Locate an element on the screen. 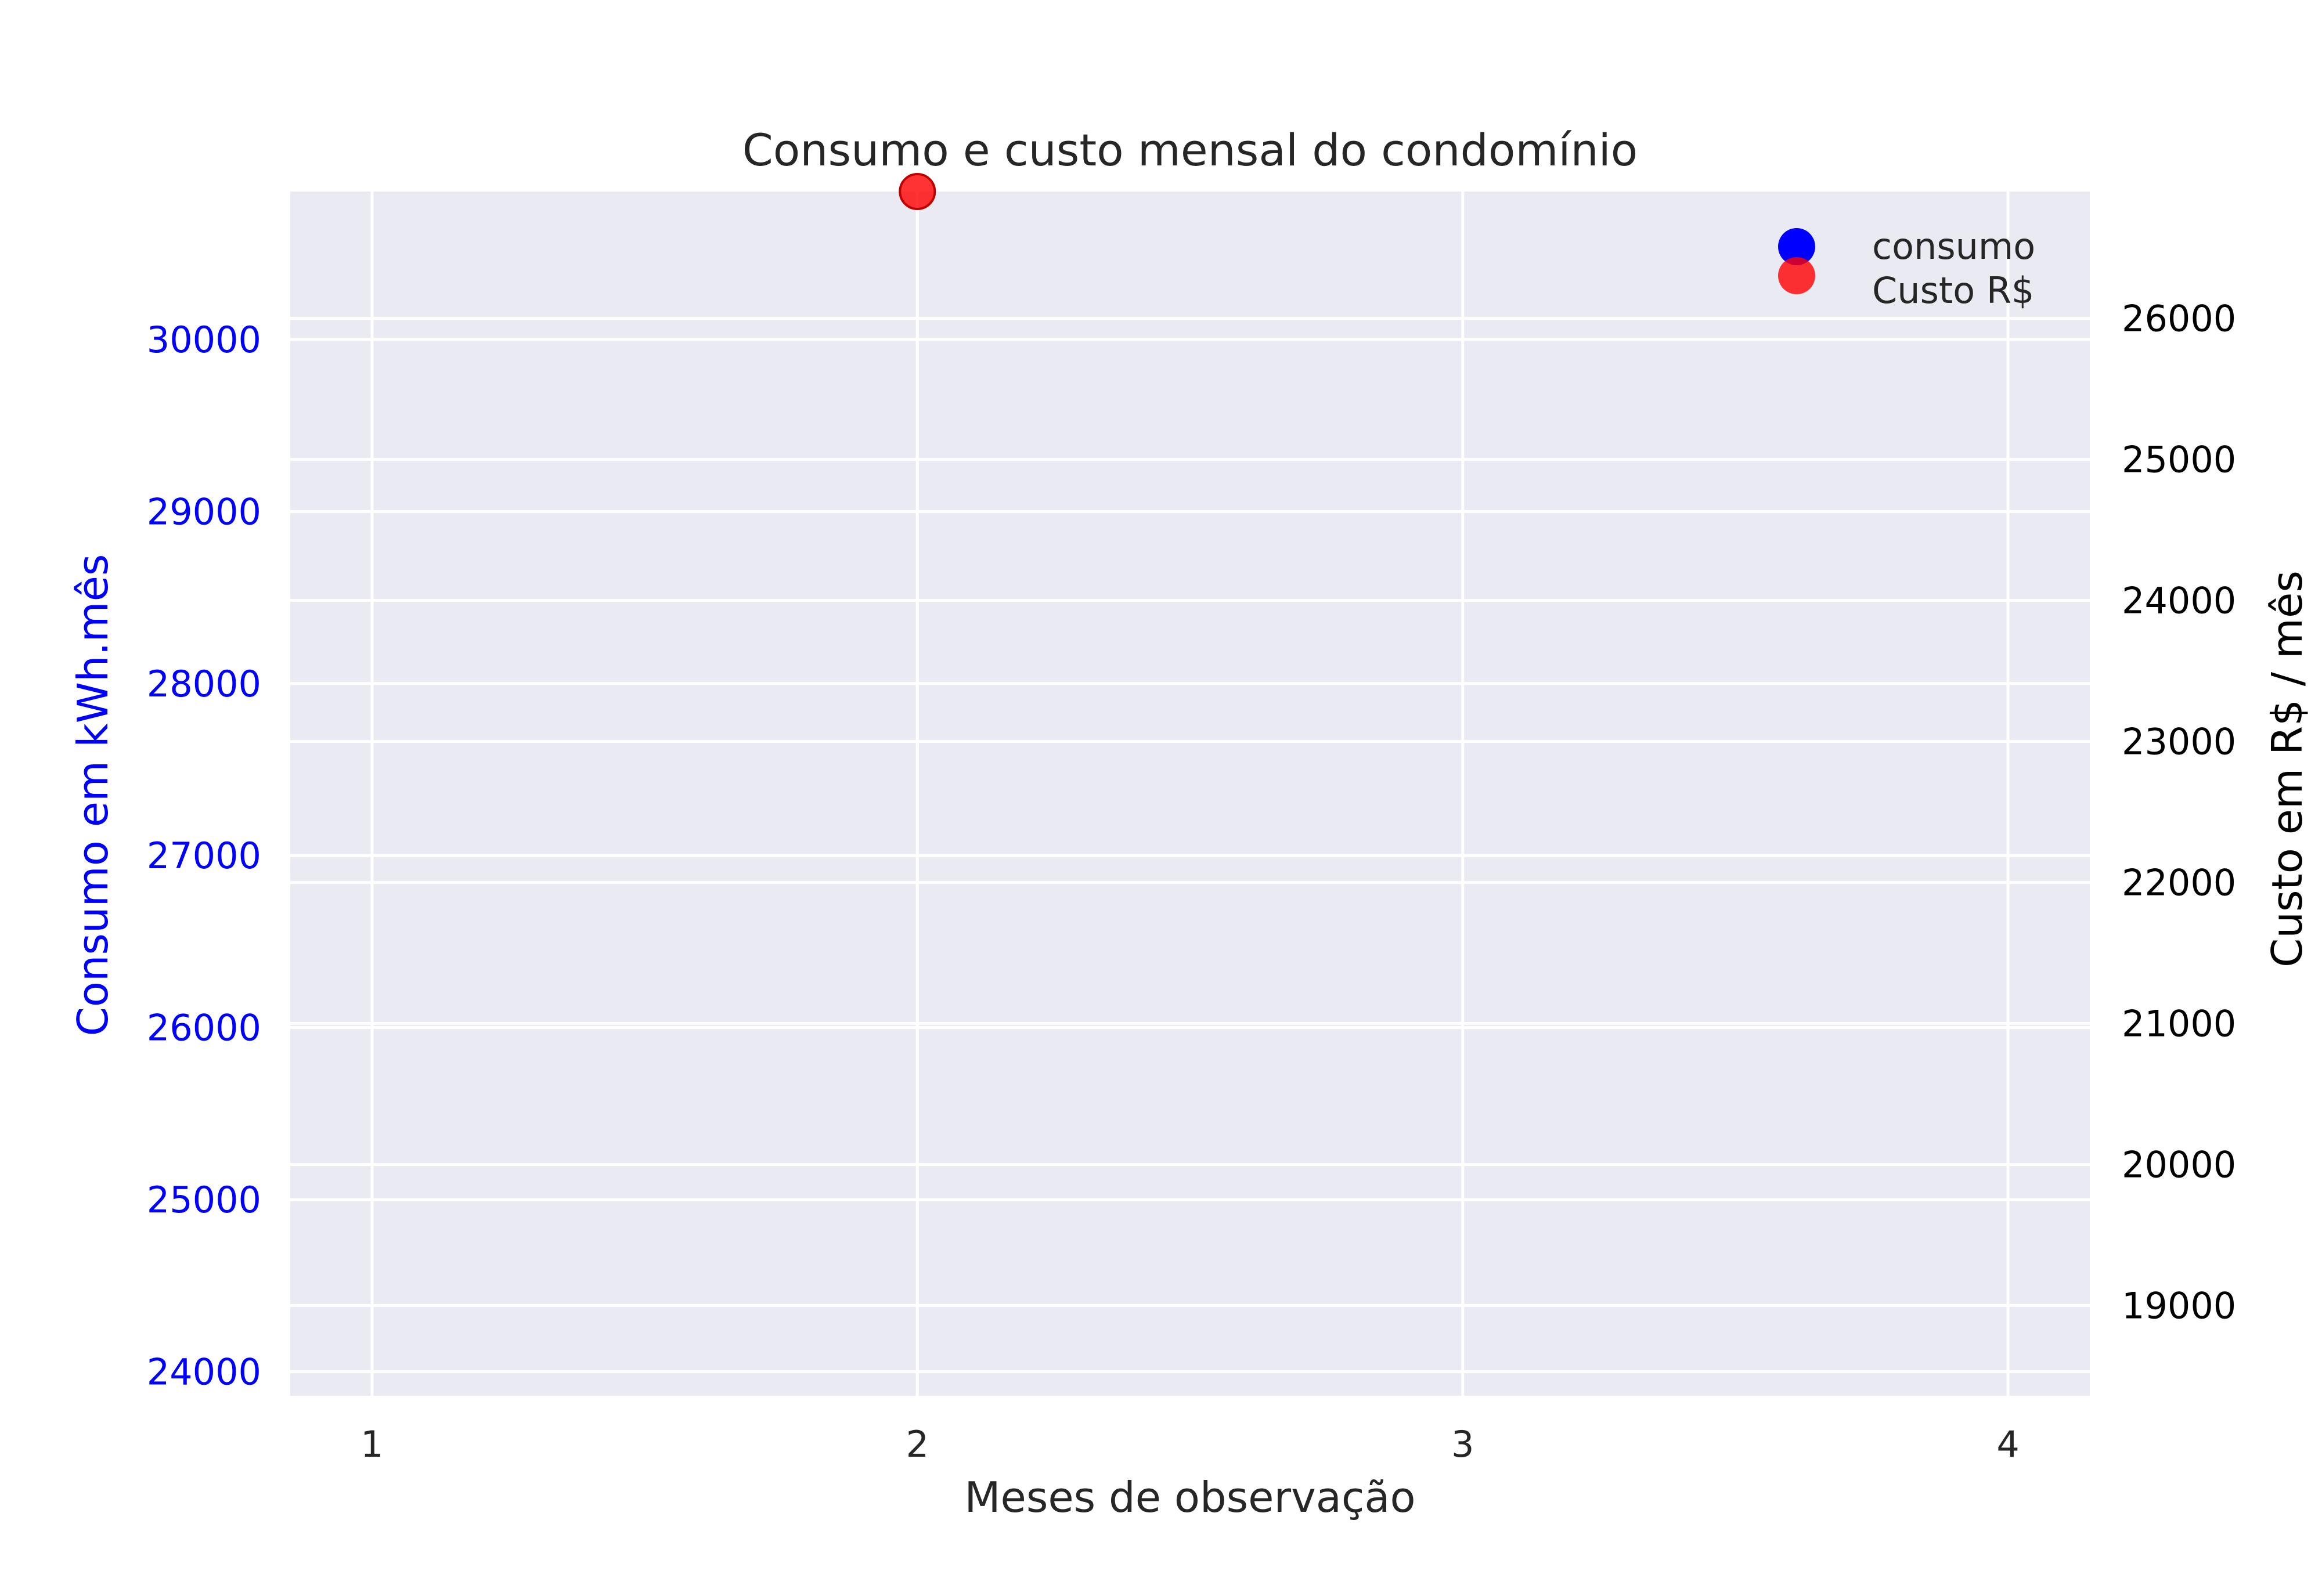  x-axis-ticks: 1 2 3 4 is located at coordinates (1190, 1444).